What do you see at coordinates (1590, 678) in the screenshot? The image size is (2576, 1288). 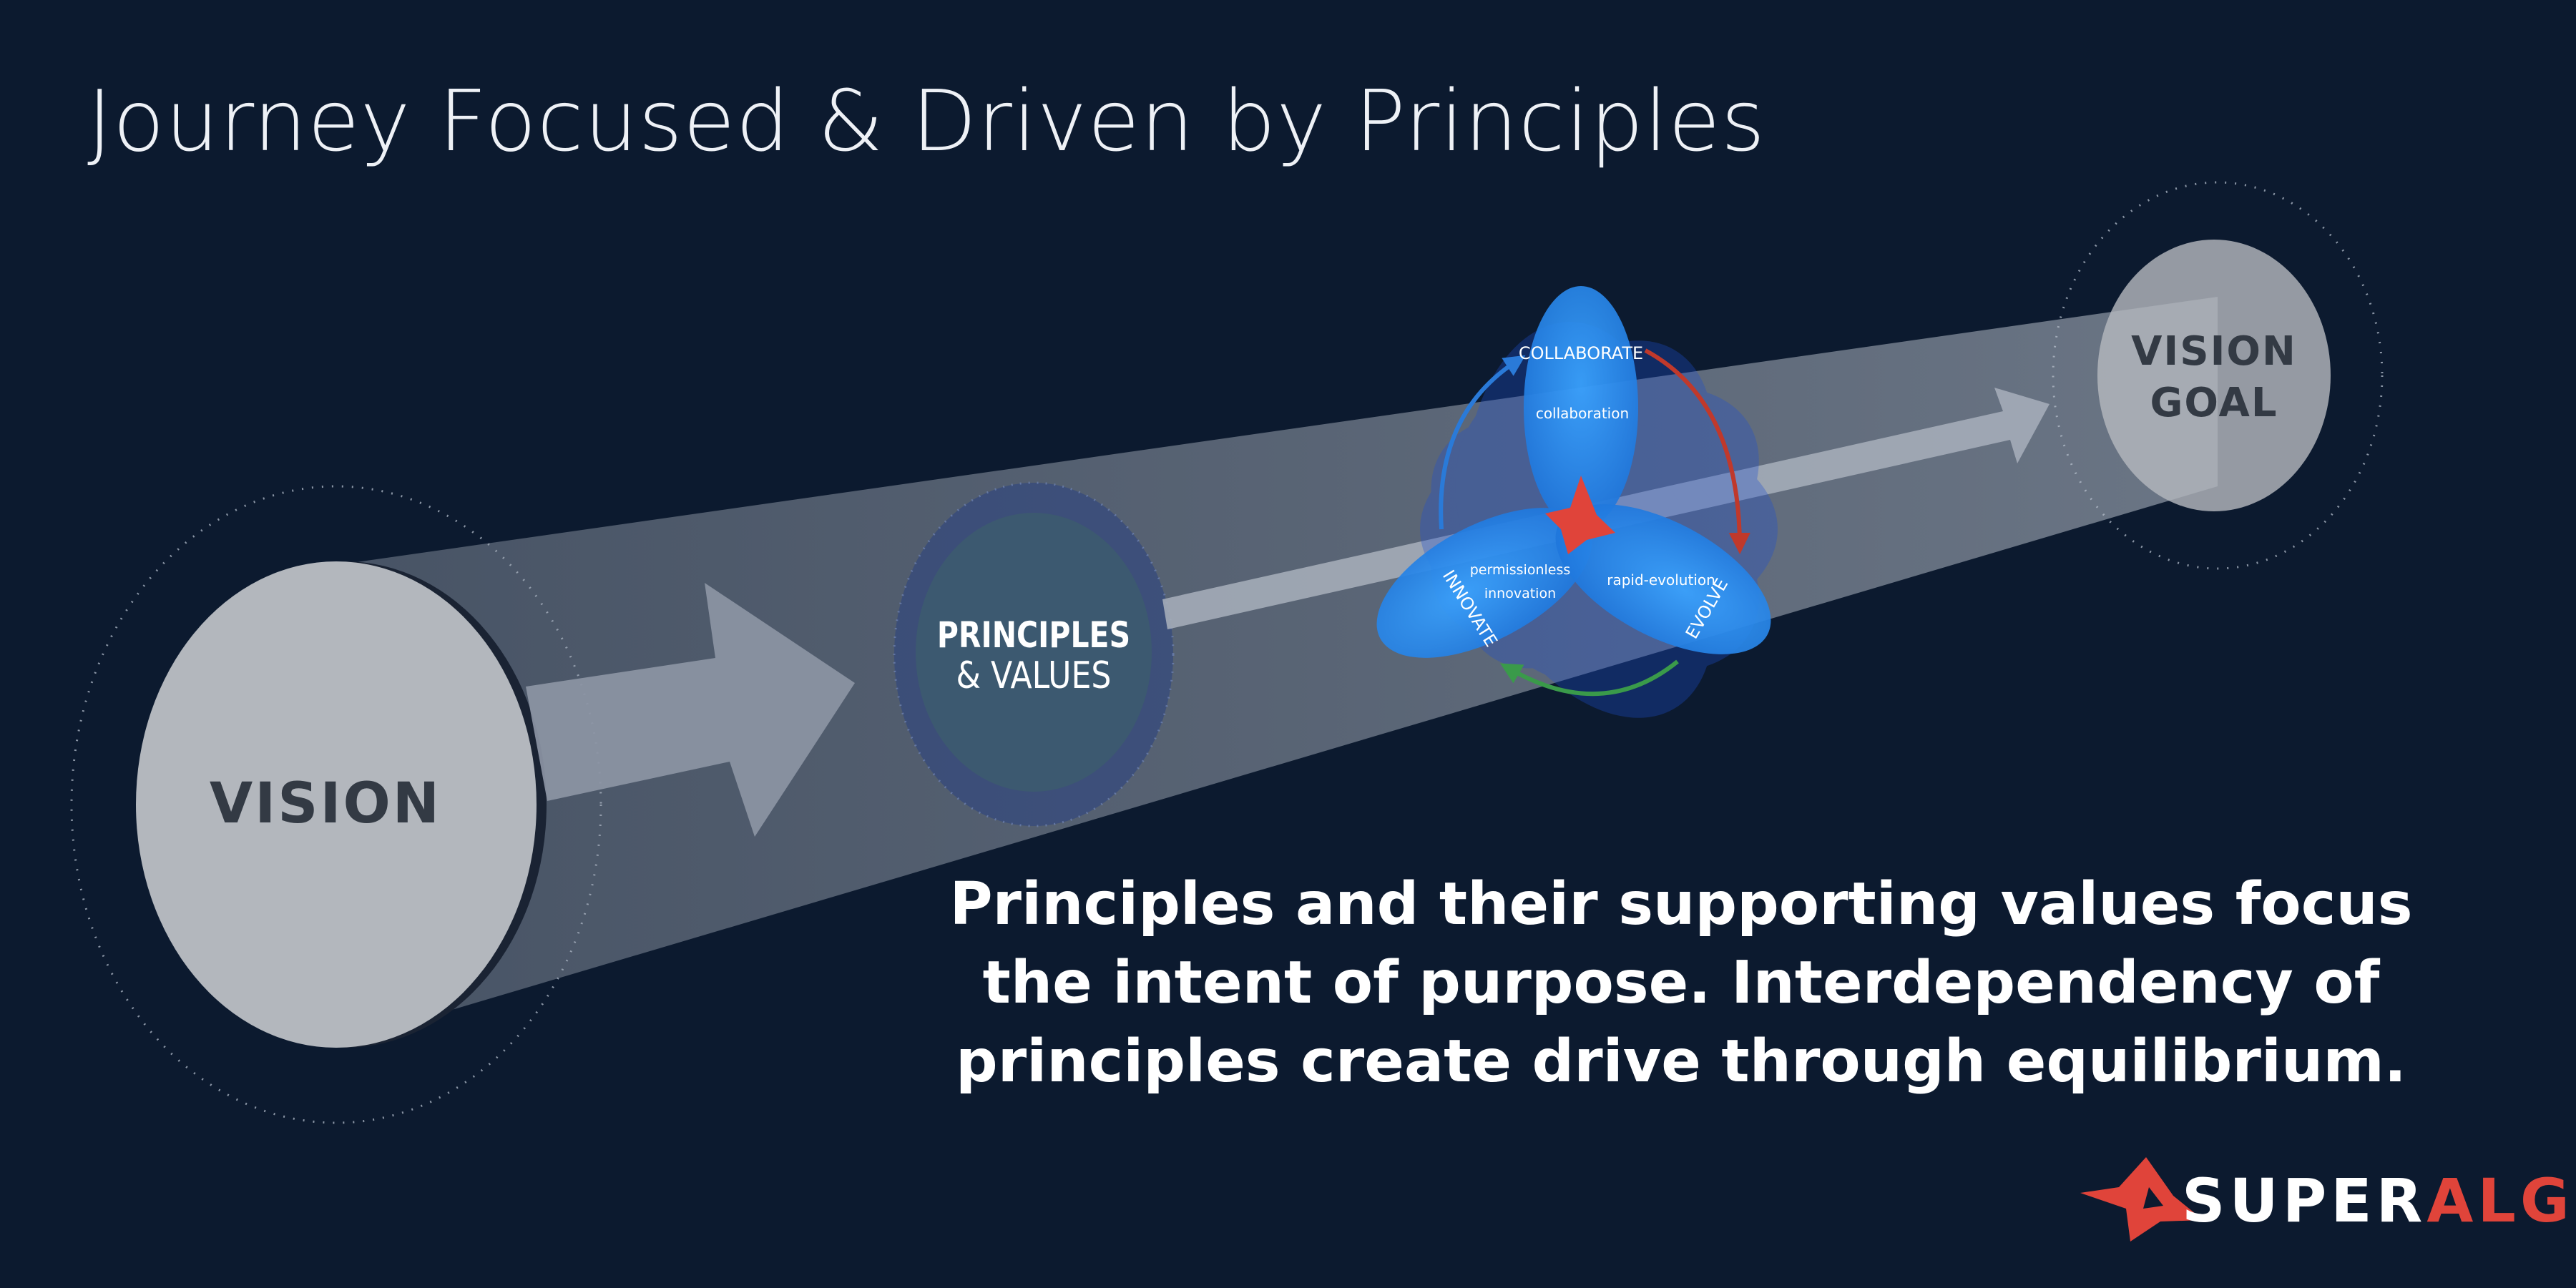 I see `cycle-arrow-green` at bounding box center [1590, 678].